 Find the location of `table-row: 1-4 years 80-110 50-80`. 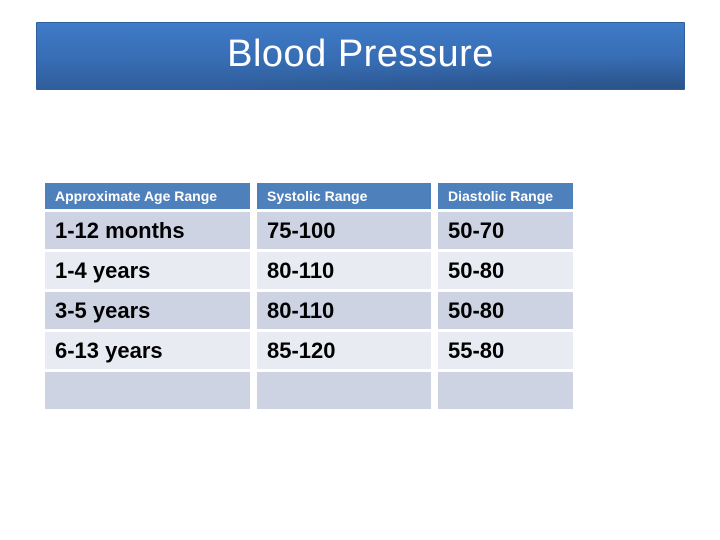

table-row: 1-4 years 80-110 50-80 is located at coordinates (309, 272).